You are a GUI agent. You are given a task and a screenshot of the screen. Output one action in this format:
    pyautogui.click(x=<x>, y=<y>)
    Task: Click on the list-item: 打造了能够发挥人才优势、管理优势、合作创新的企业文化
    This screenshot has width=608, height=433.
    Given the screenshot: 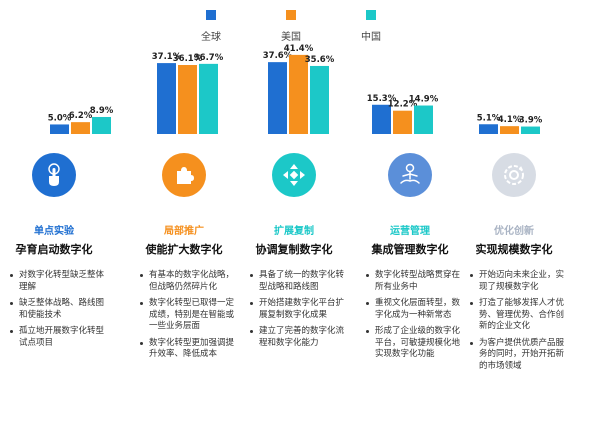 What is the action you would take?
    pyautogui.click(x=518, y=315)
    